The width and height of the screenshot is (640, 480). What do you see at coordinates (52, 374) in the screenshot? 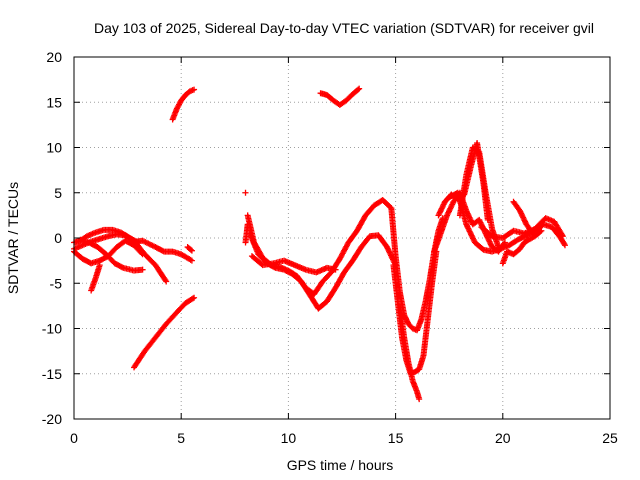
I see `y-tick-label: -15` at bounding box center [52, 374].